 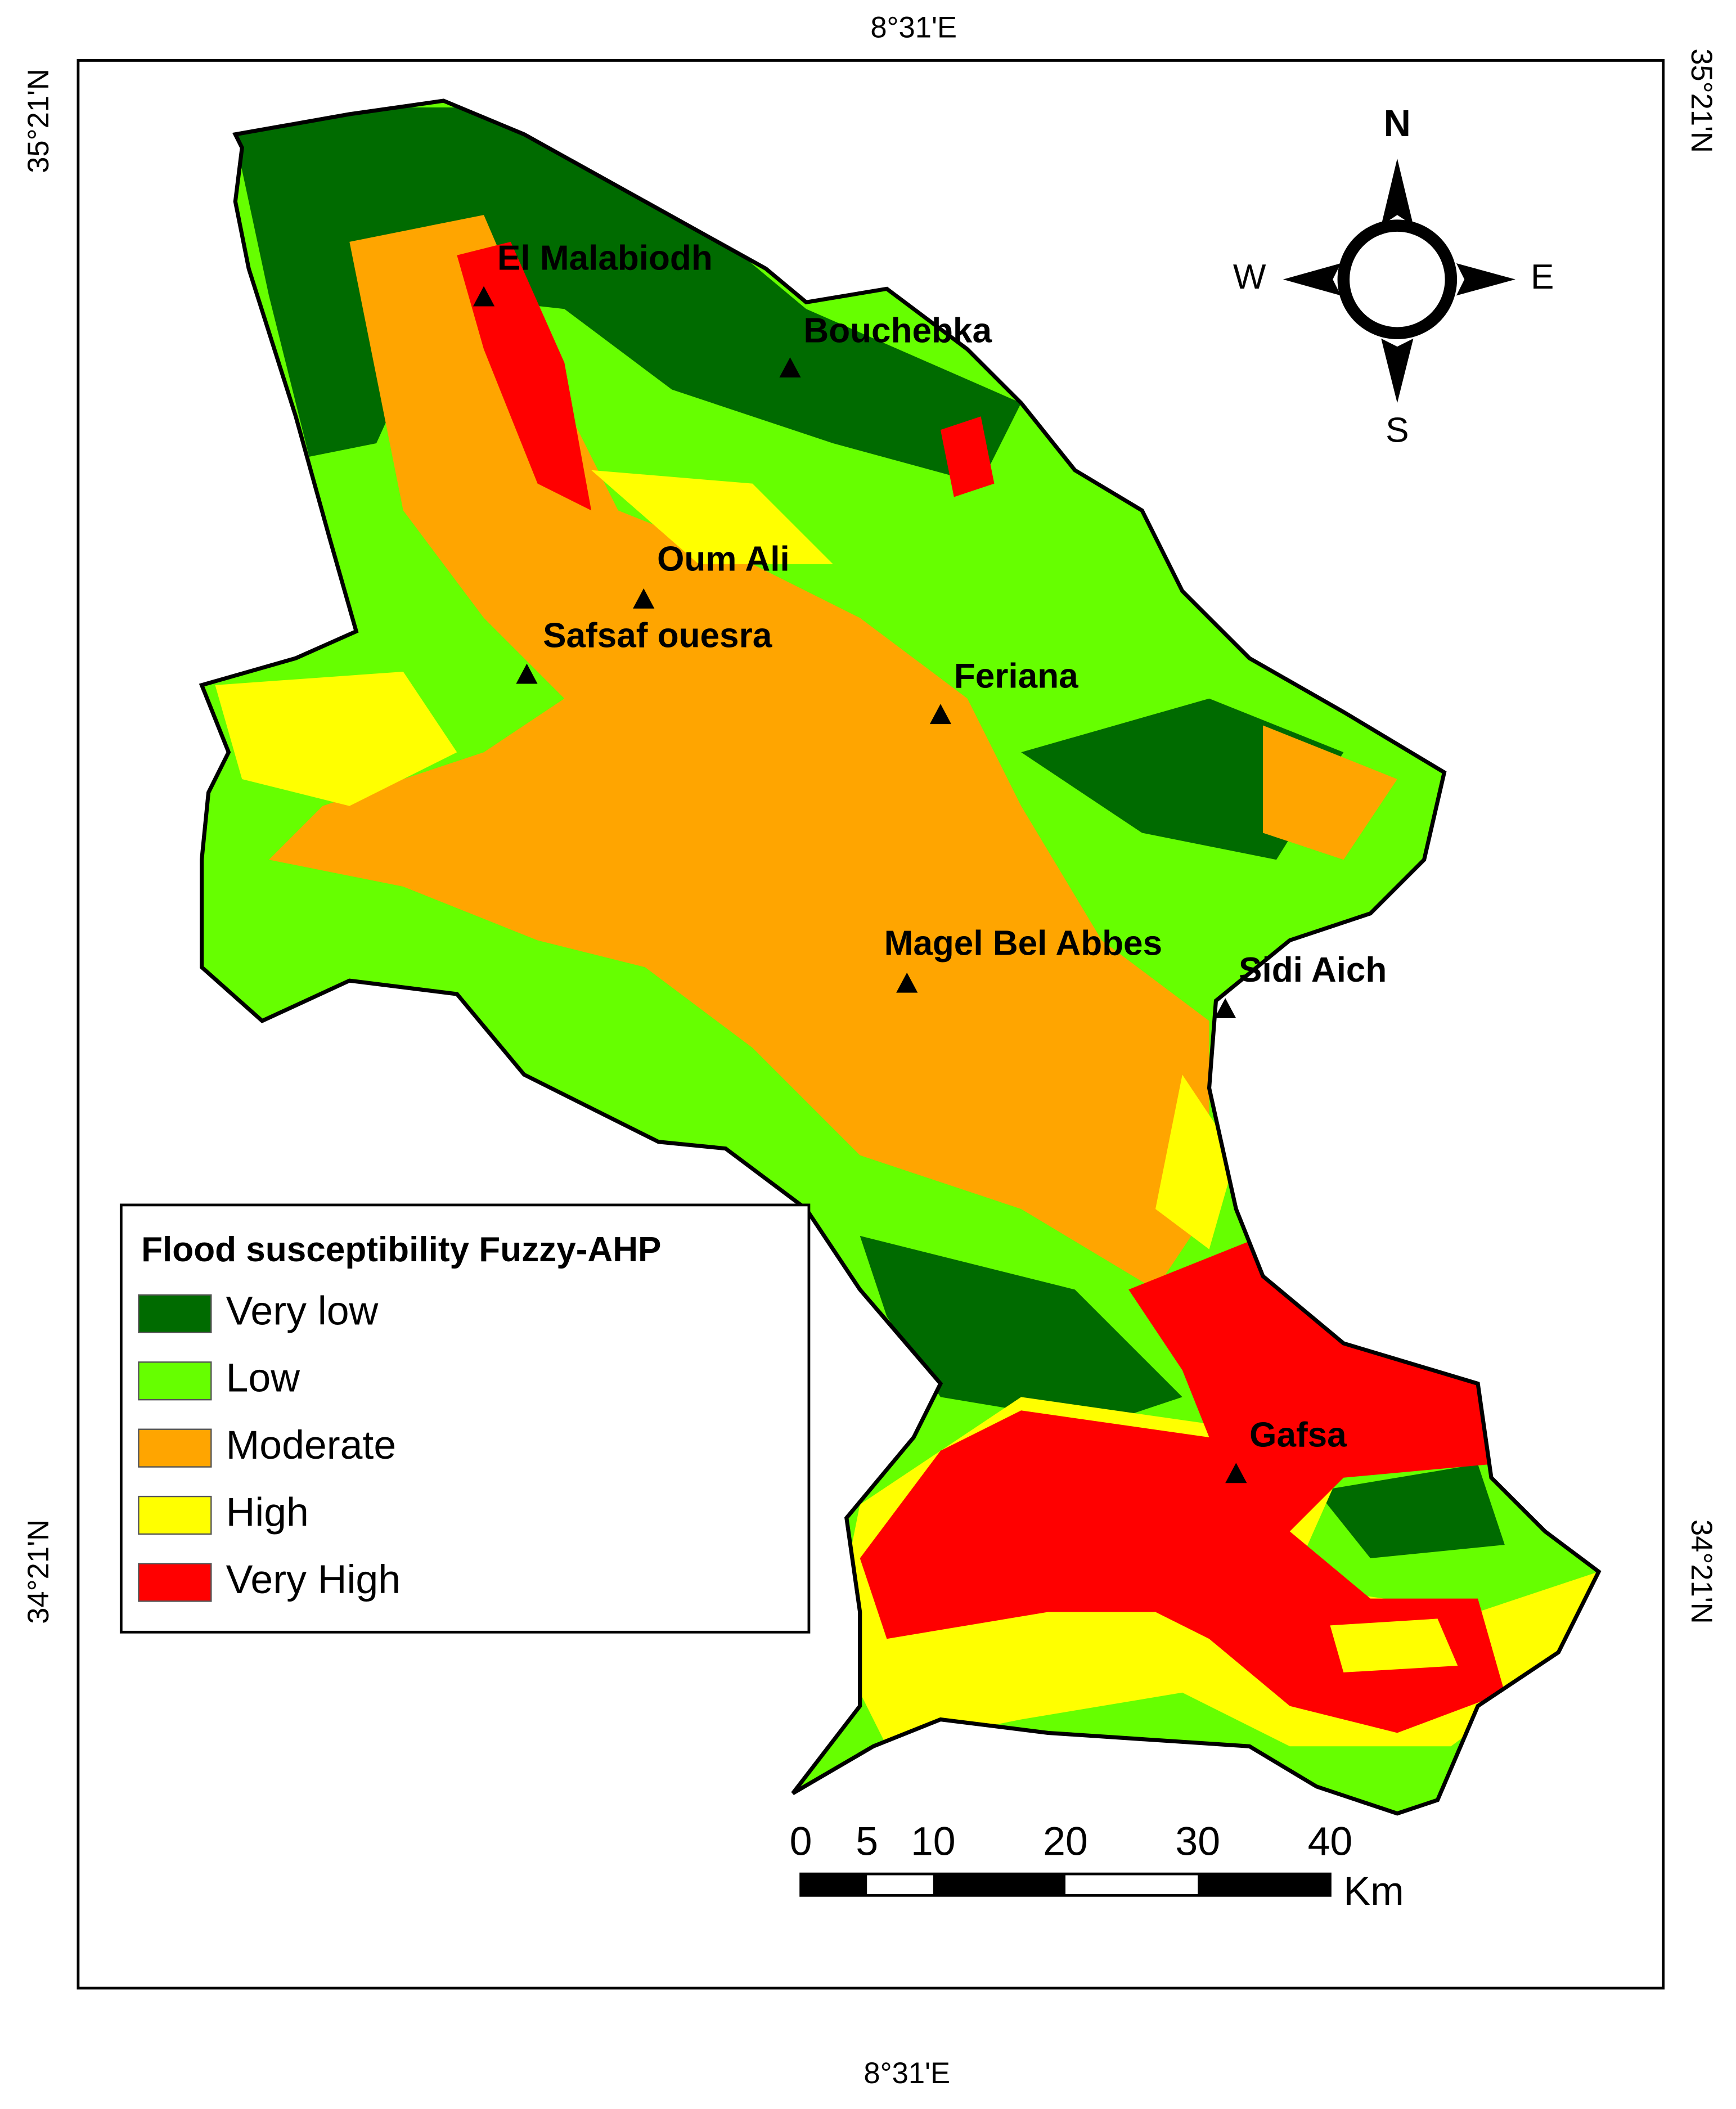 I want to click on scale-bar-label: 5, so click(x=867, y=1841).